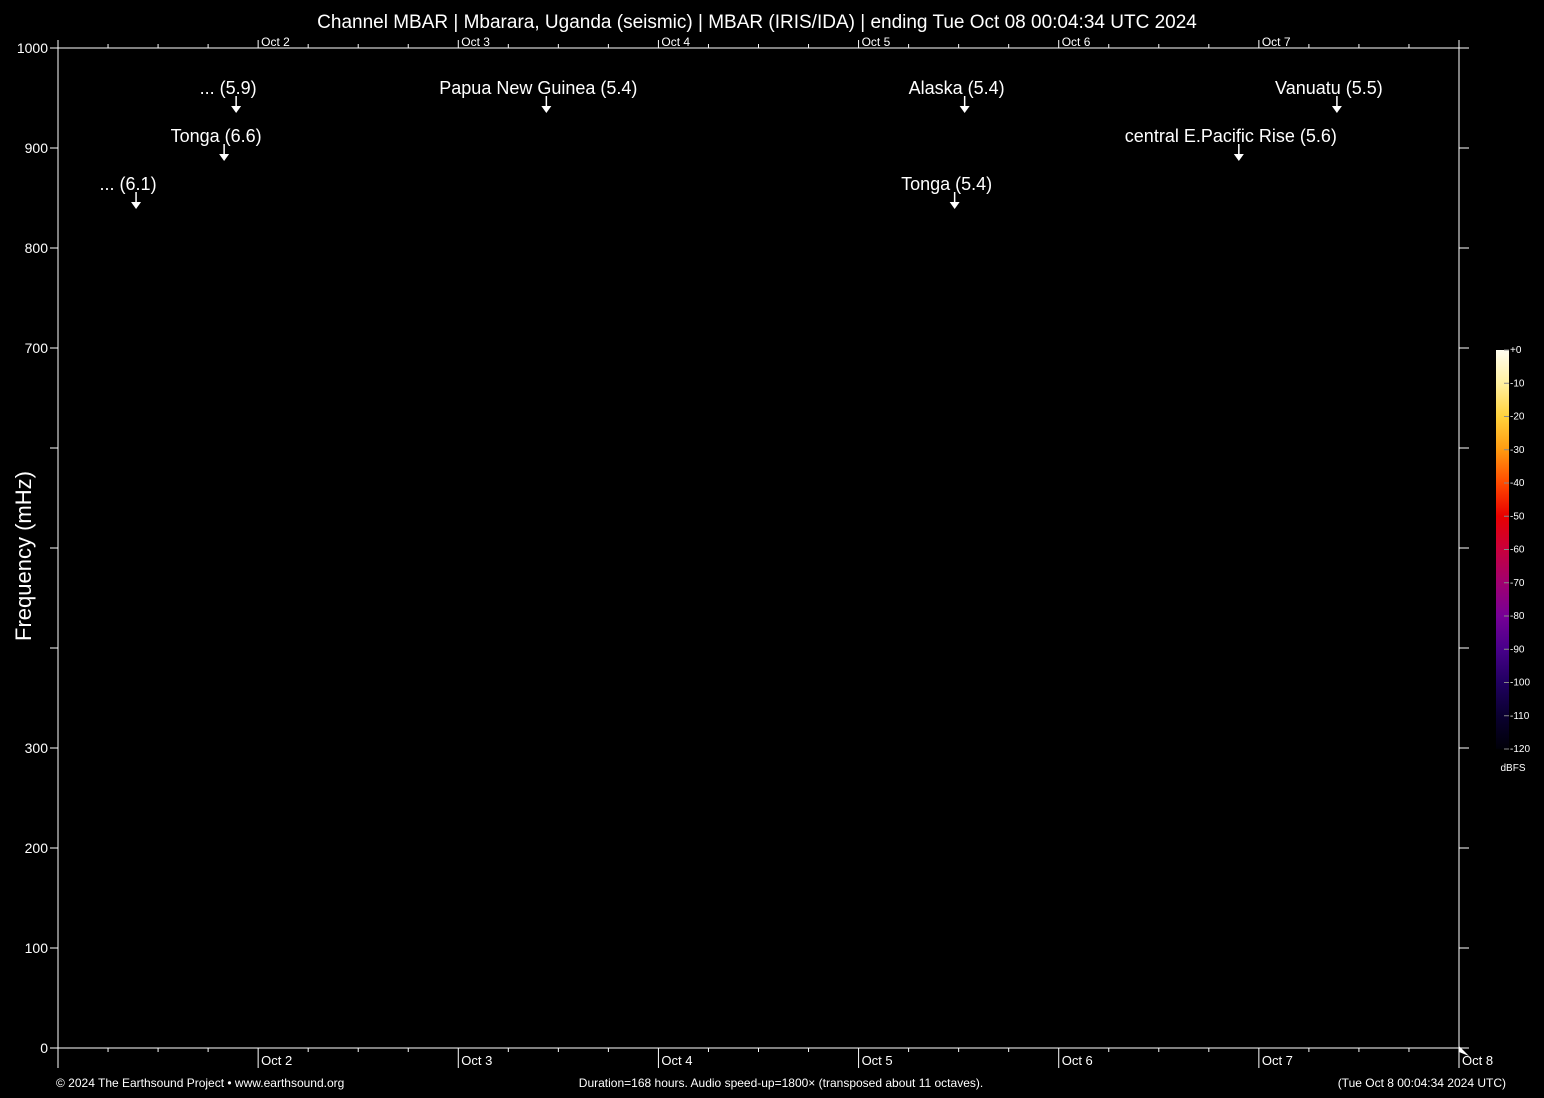 This screenshot has height=1098, width=1544. What do you see at coordinates (1520, 749) in the screenshot?
I see `colorbar-tick-label: -120` at bounding box center [1520, 749].